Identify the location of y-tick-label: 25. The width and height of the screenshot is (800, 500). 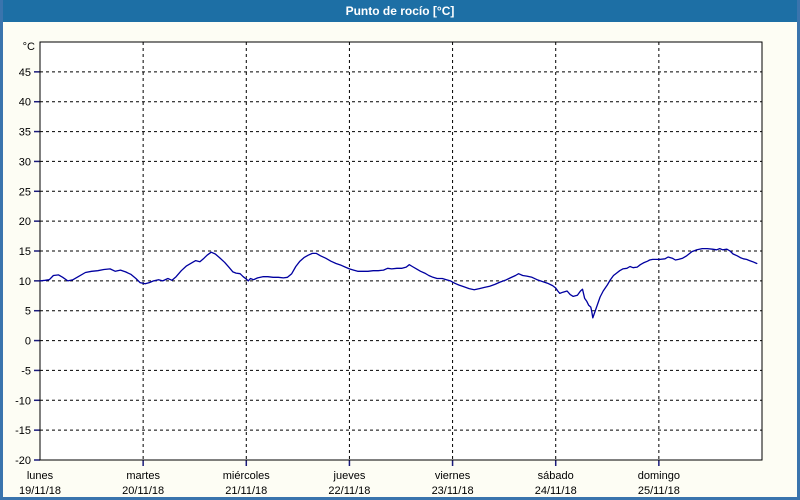
(25, 192).